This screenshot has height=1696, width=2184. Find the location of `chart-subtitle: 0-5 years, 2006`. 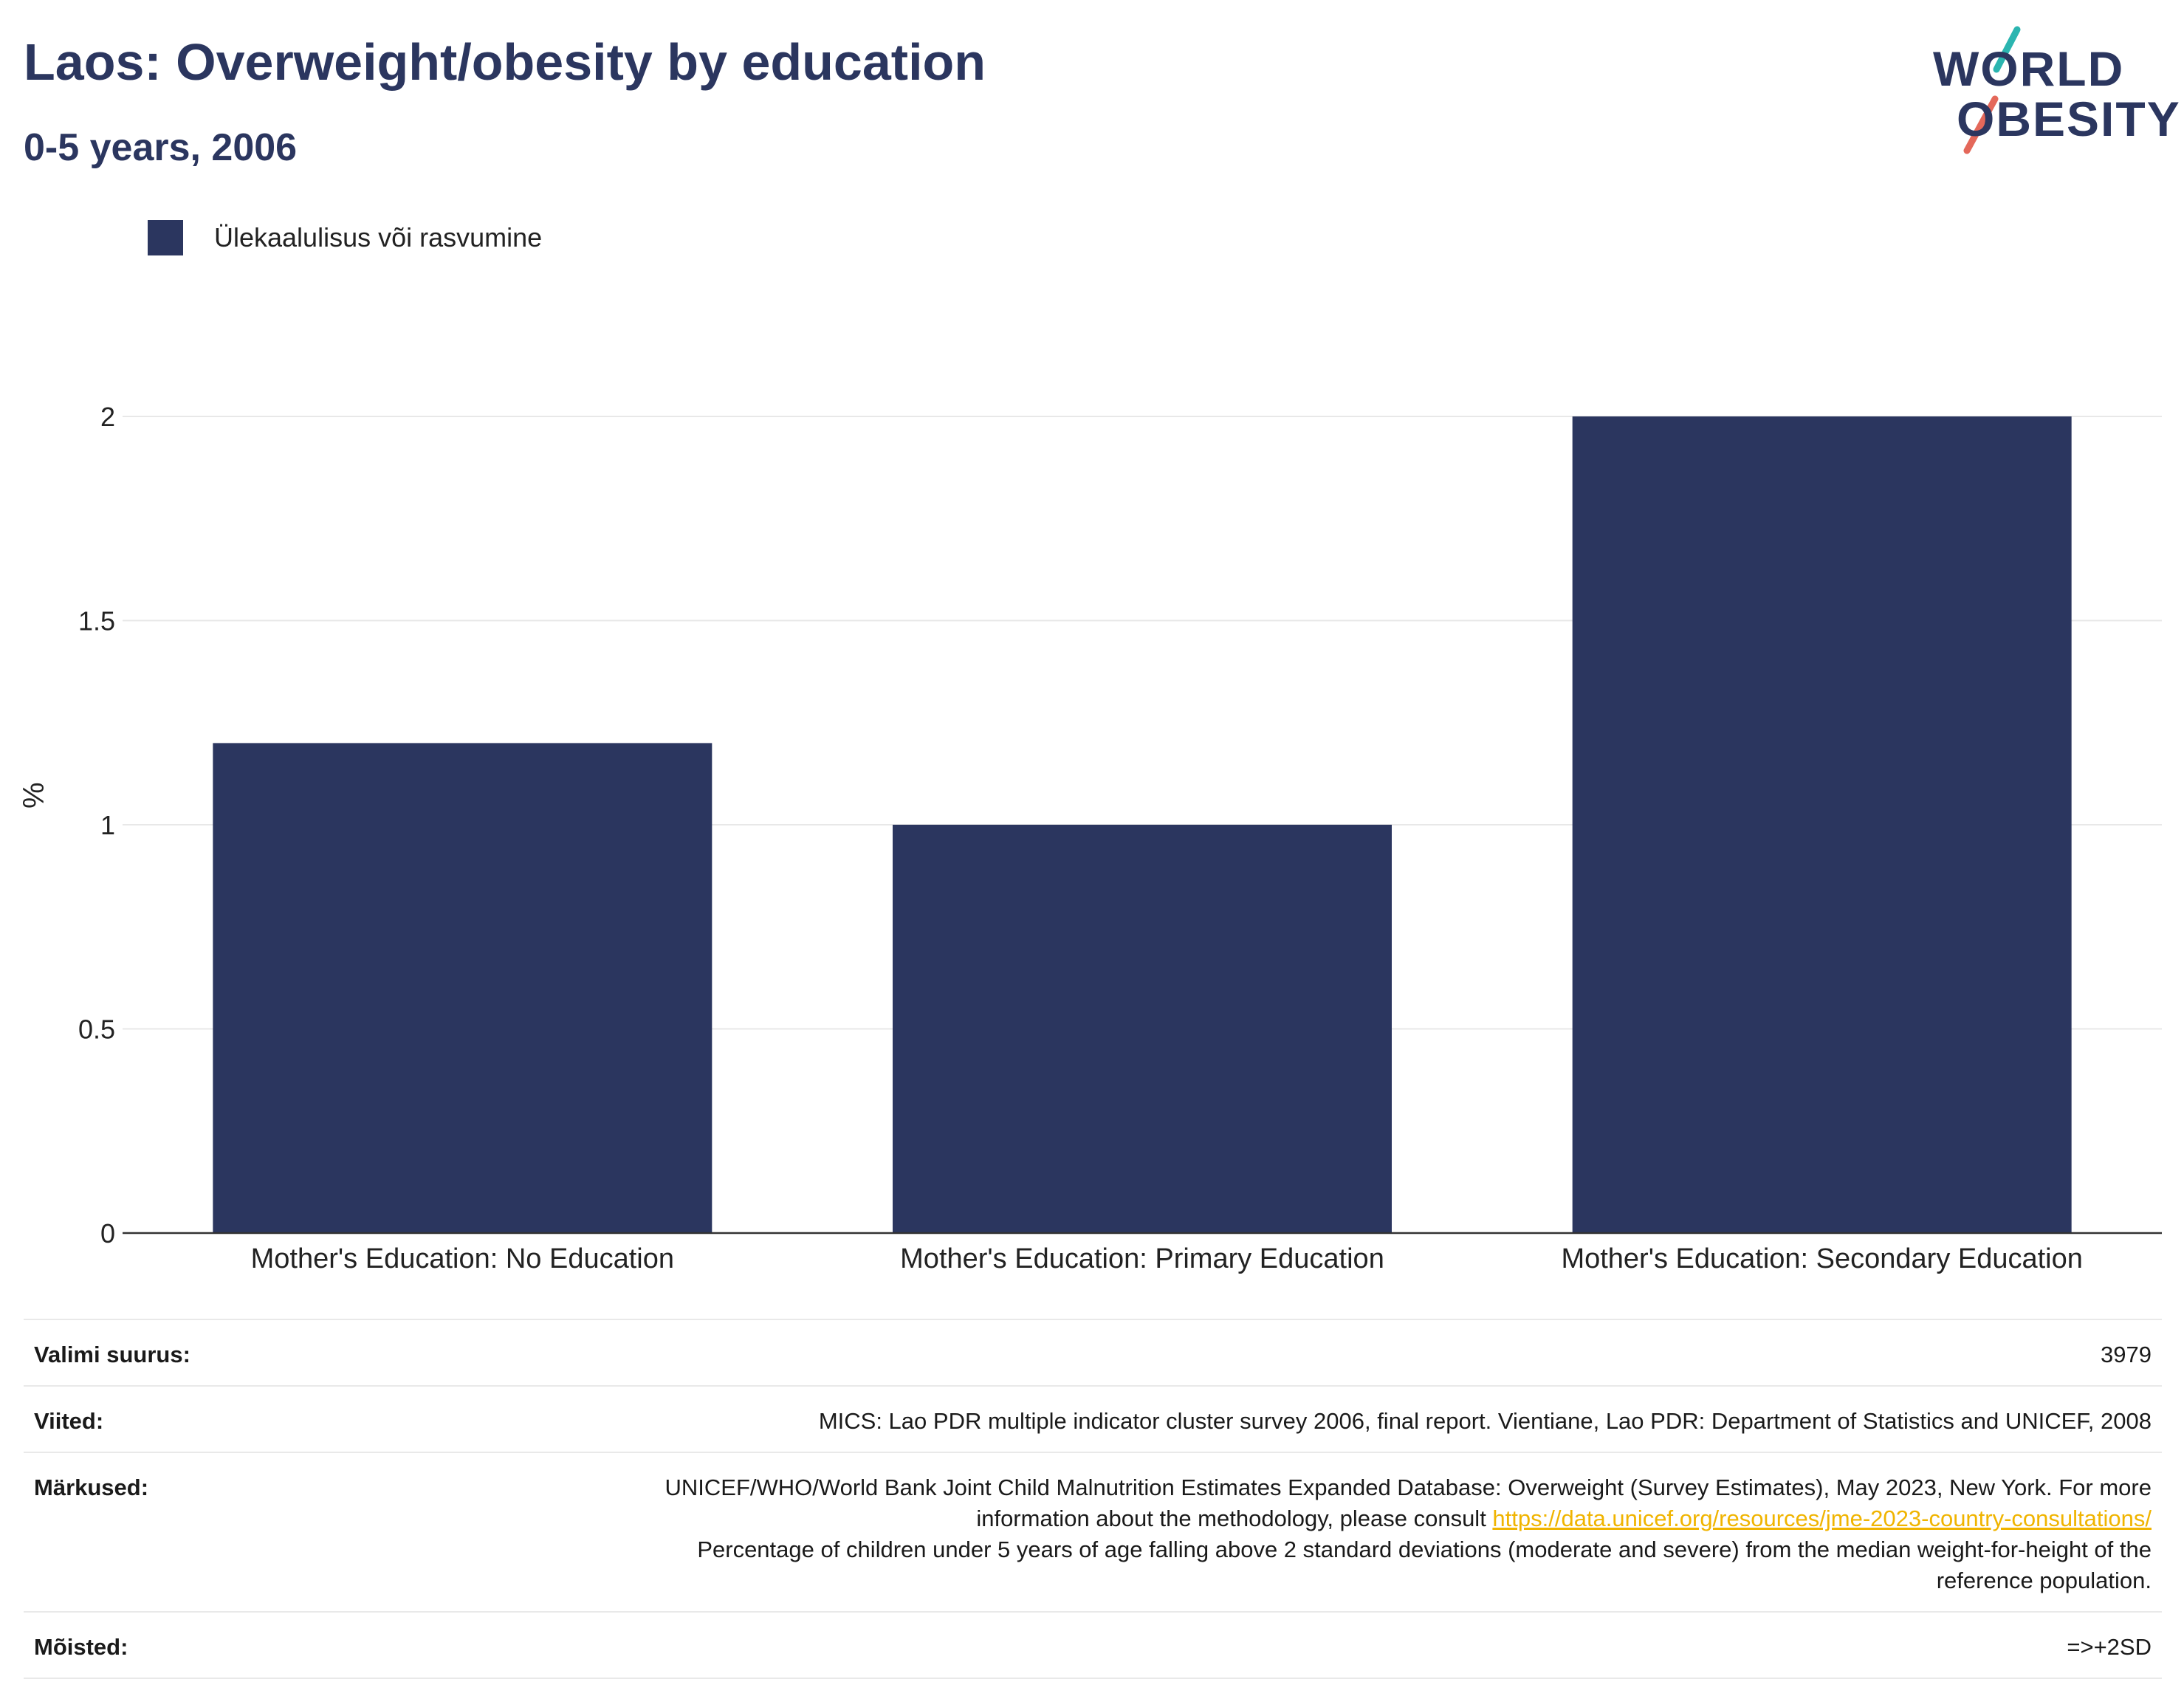

chart-subtitle: 0-5 years, 2006 is located at coordinates (161, 147).